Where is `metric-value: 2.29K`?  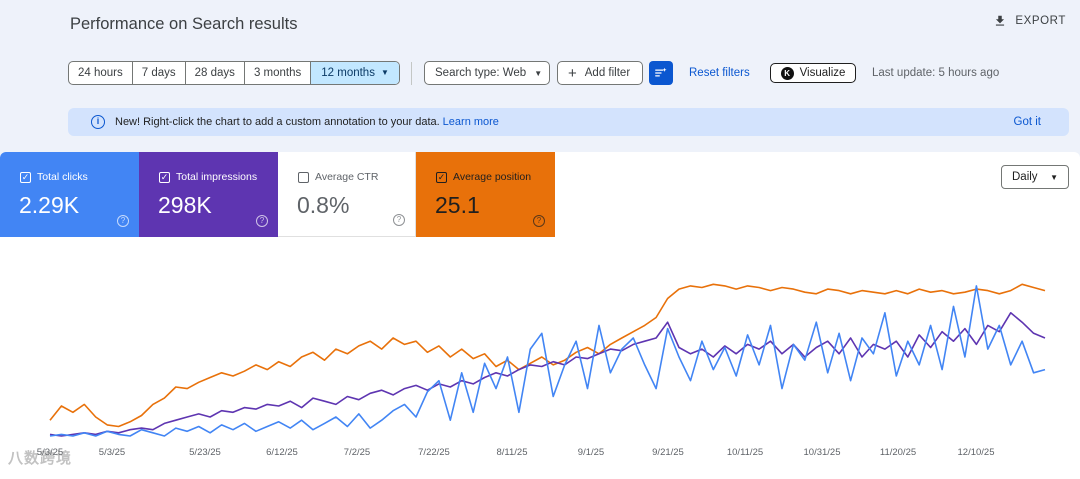
metric-value: 2.29K is located at coordinates (49, 205).